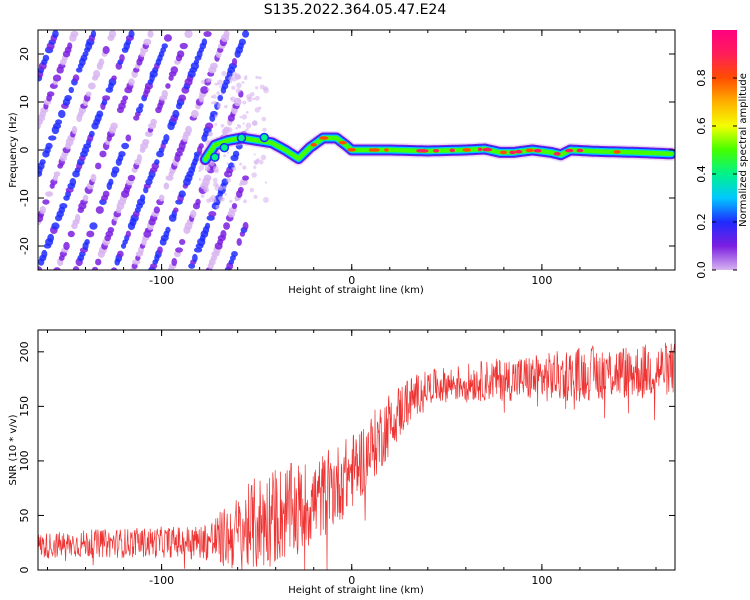 The height and width of the screenshot is (600, 750). What do you see at coordinates (351, 280) in the screenshot?
I see `spectrogram-xtick-label: 0` at bounding box center [351, 280].